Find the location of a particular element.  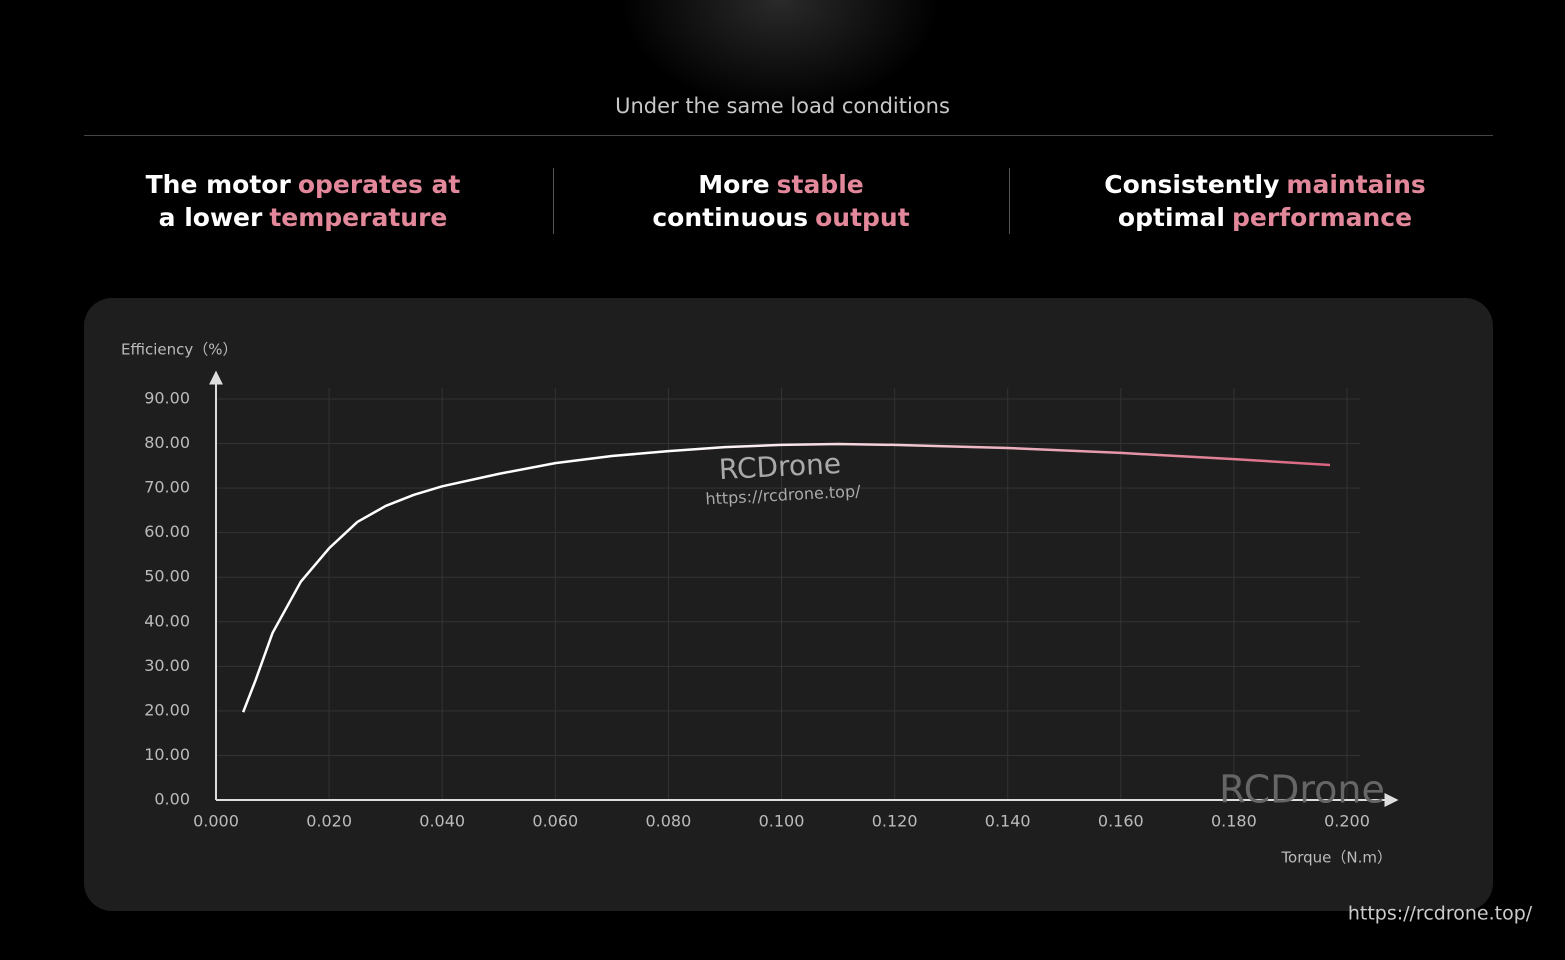

watermark: https://rcdrone.top/ is located at coordinates (1440, 914).